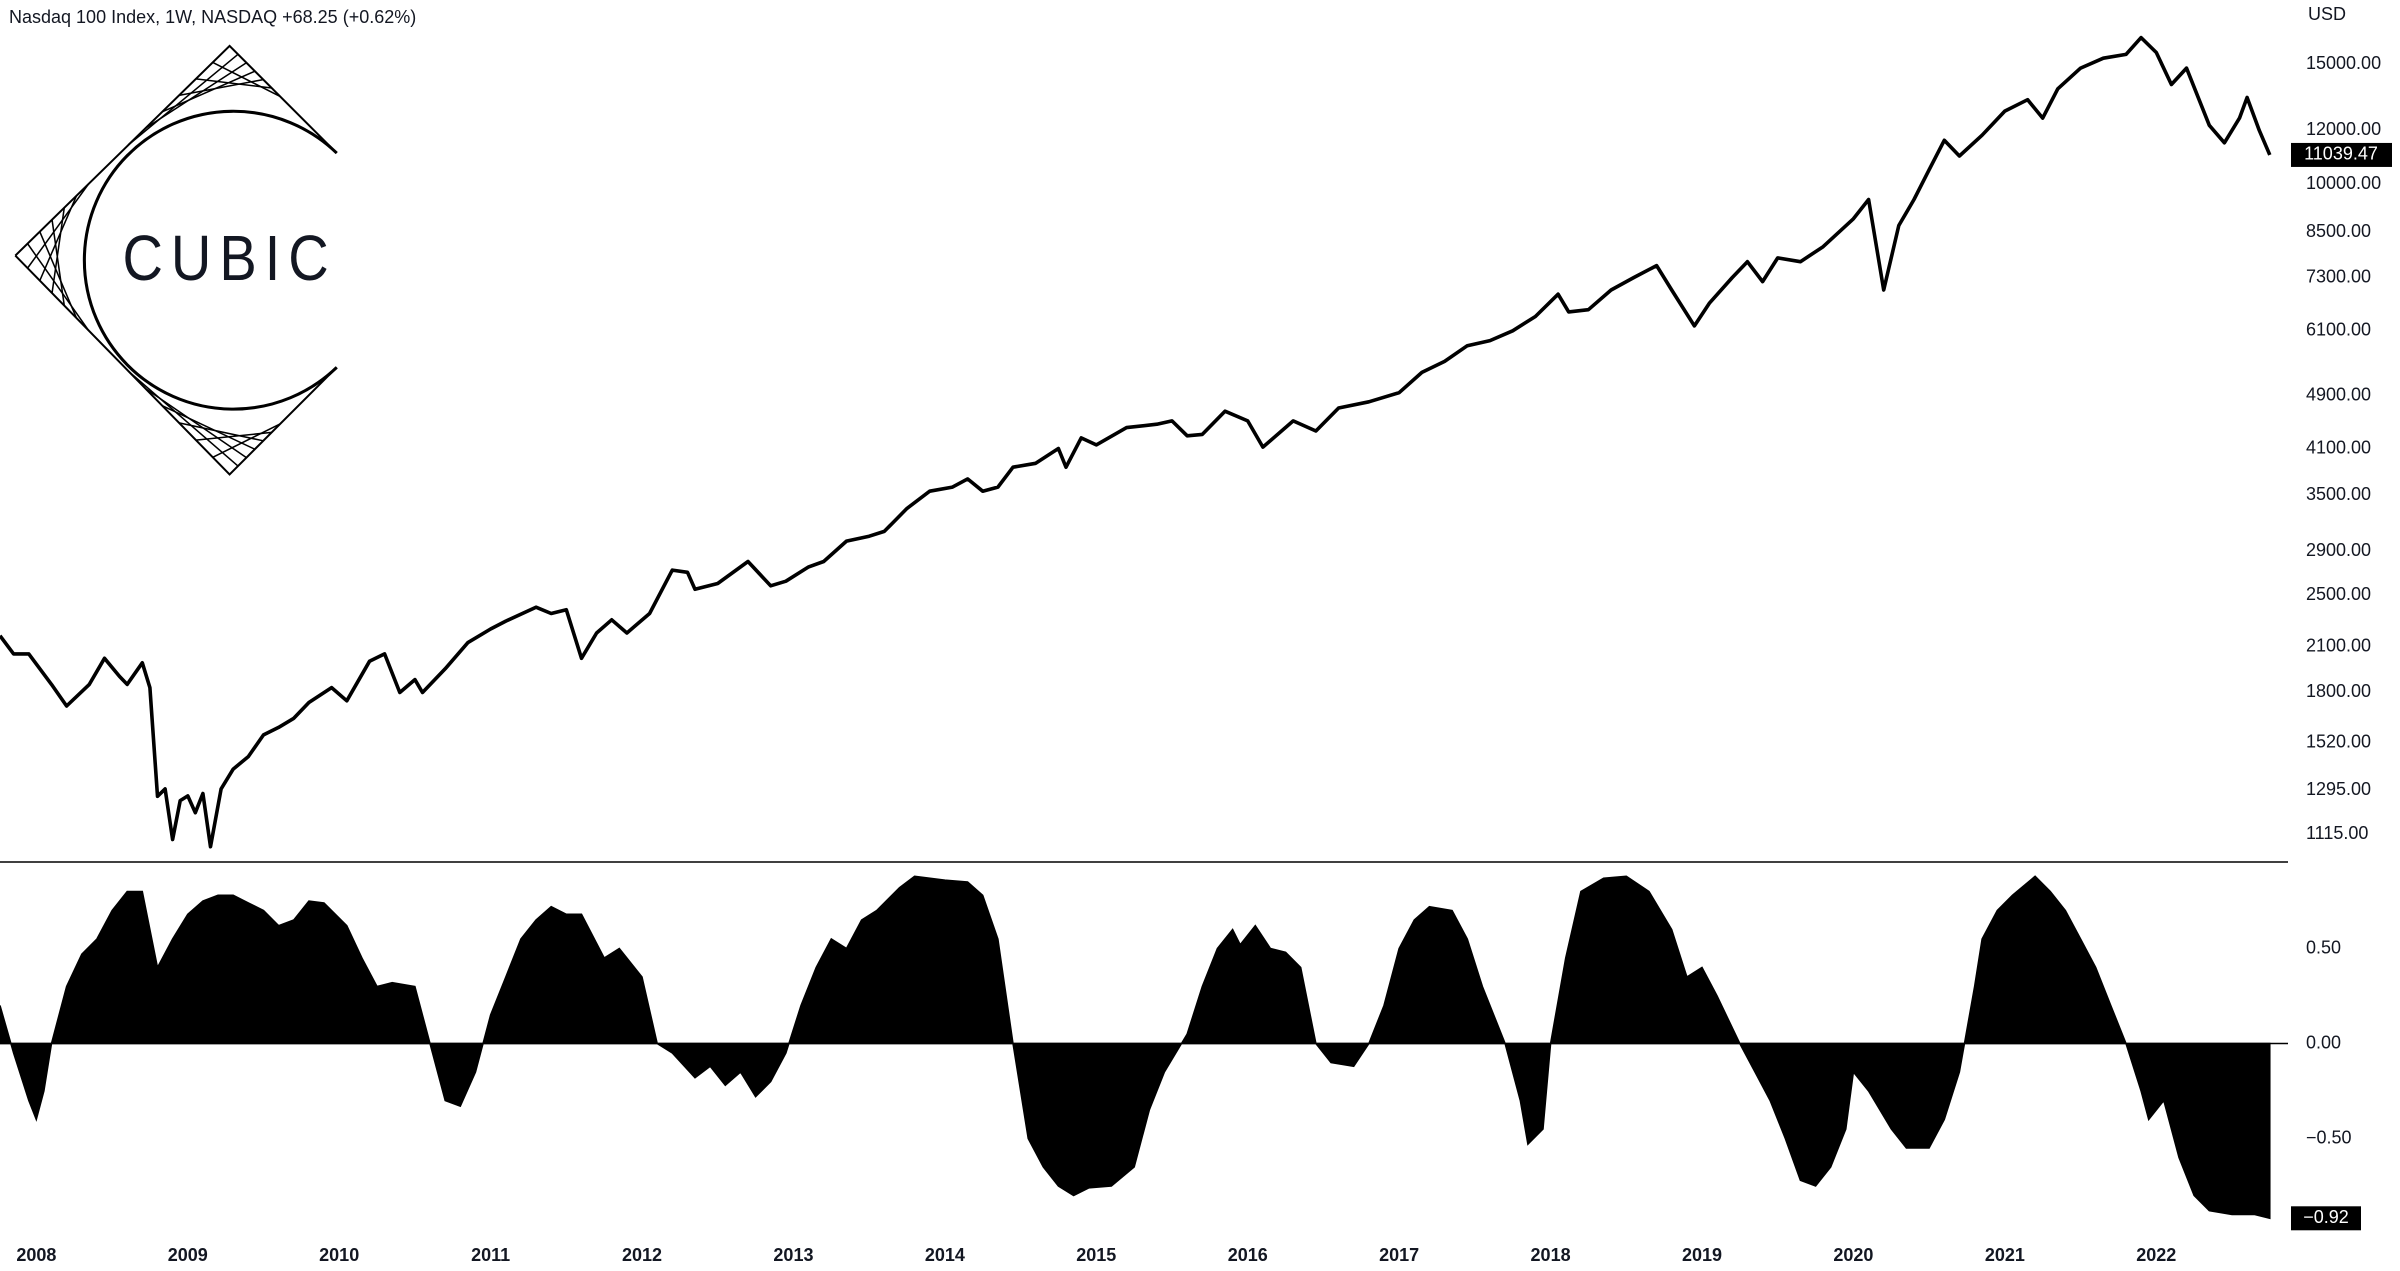 This screenshot has width=2400, height=1271. What do you see at coordinates (2343, 63) in the screenshot?
I see `y-tick-label: 15000.00` at bounding box center [2343, 63].